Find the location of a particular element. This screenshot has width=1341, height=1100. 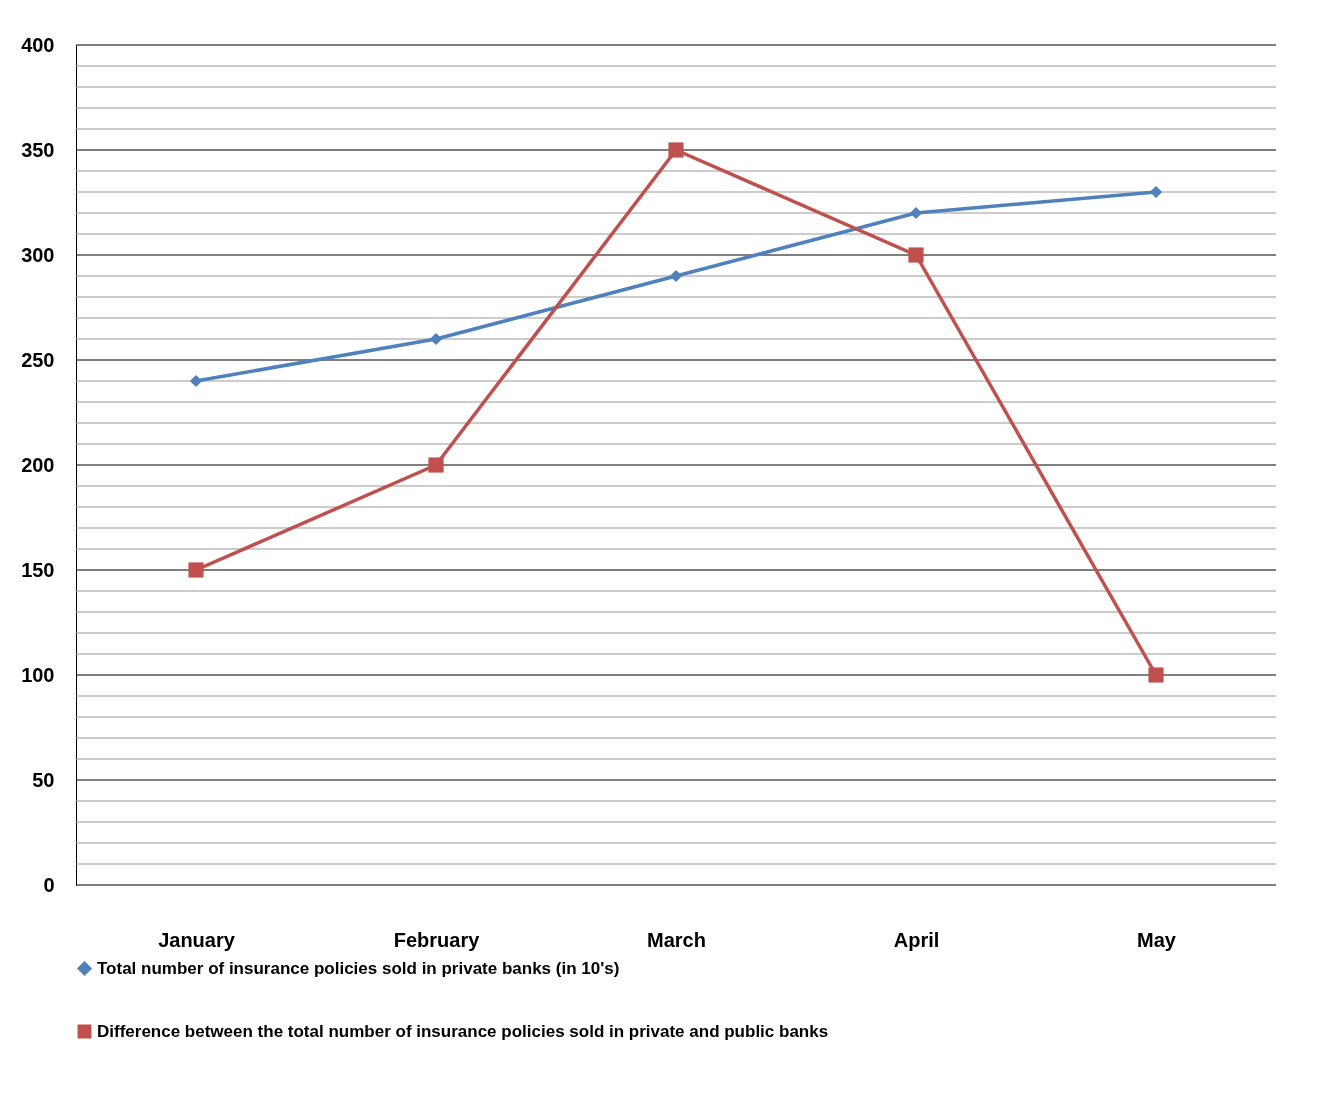

x-tick-label: April is located at coordinates (916, 939).